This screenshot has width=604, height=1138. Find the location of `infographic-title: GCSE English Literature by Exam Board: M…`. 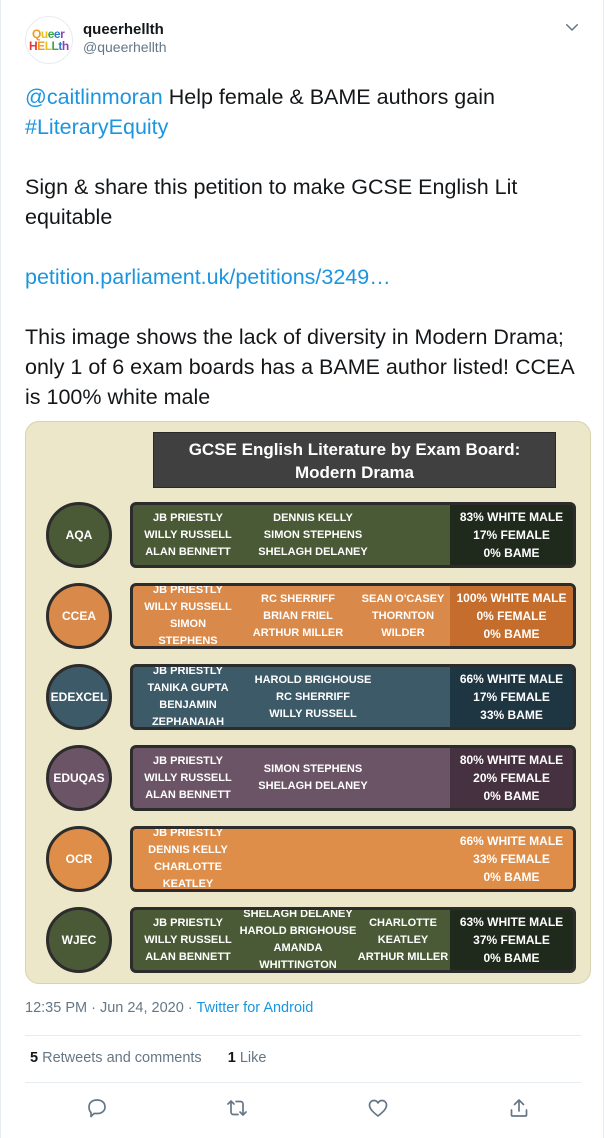

infographic-title: GCSE English Literature by Exam Board: M… is located at coordinates (354, 460).